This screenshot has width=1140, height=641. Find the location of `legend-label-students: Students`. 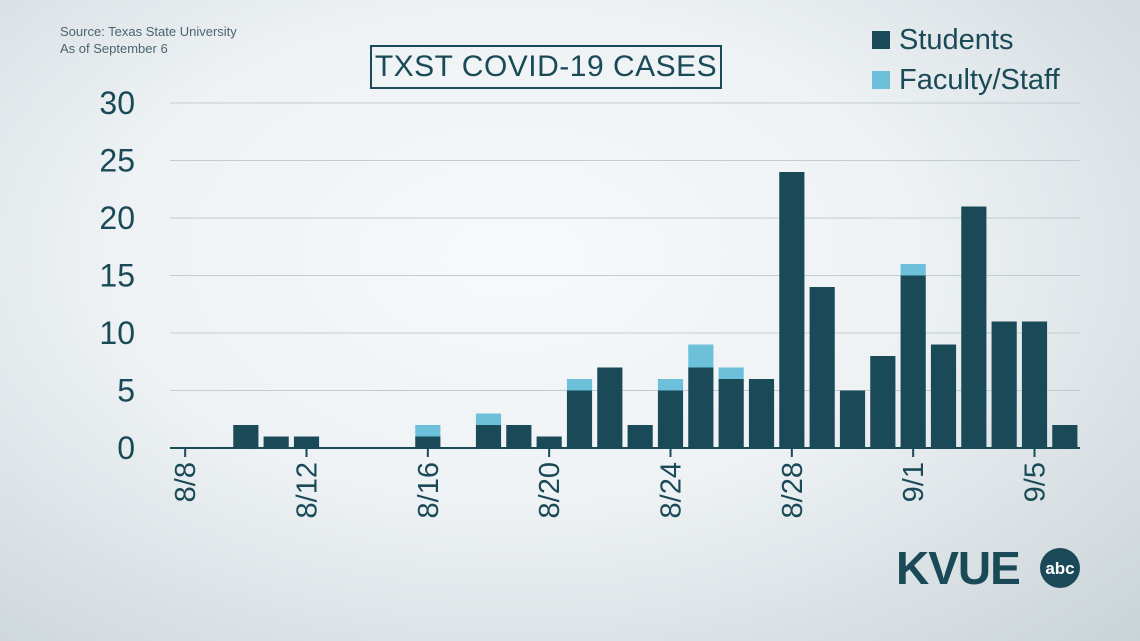

legend-label-students: Students is located at coordinates (956, 39).